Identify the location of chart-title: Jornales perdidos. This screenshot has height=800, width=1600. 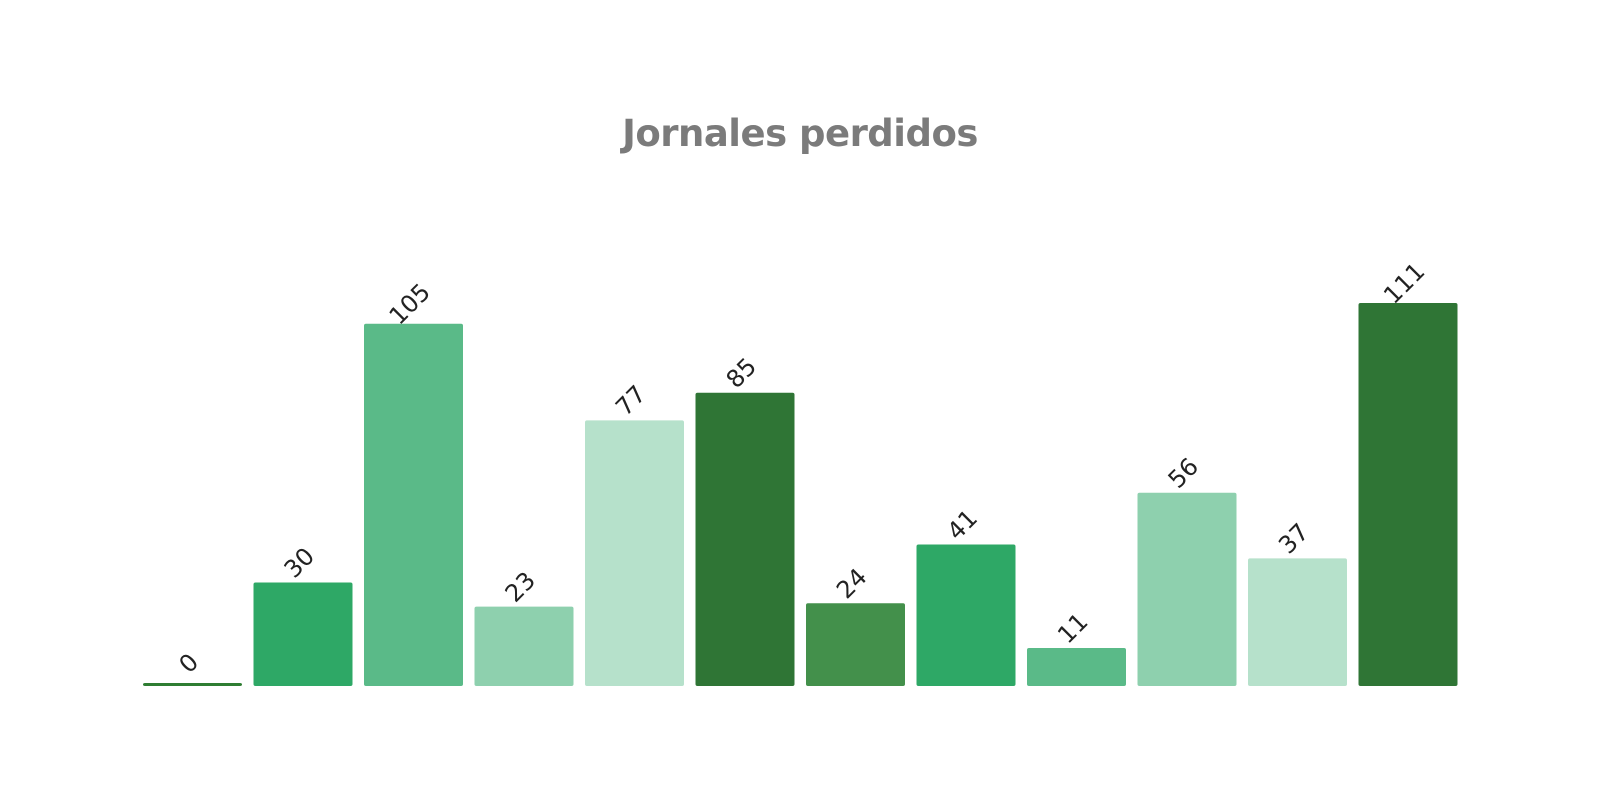
(800, 133).